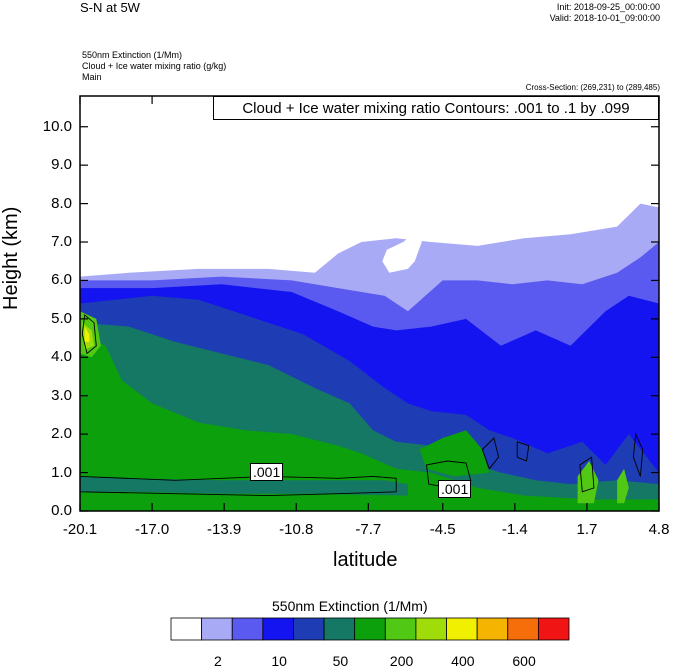 This screenshot has width=674, height=669. Describe the element at coordinates (514, 529) in the screenshot. I see `x-tick-label: -1.4` at that location.